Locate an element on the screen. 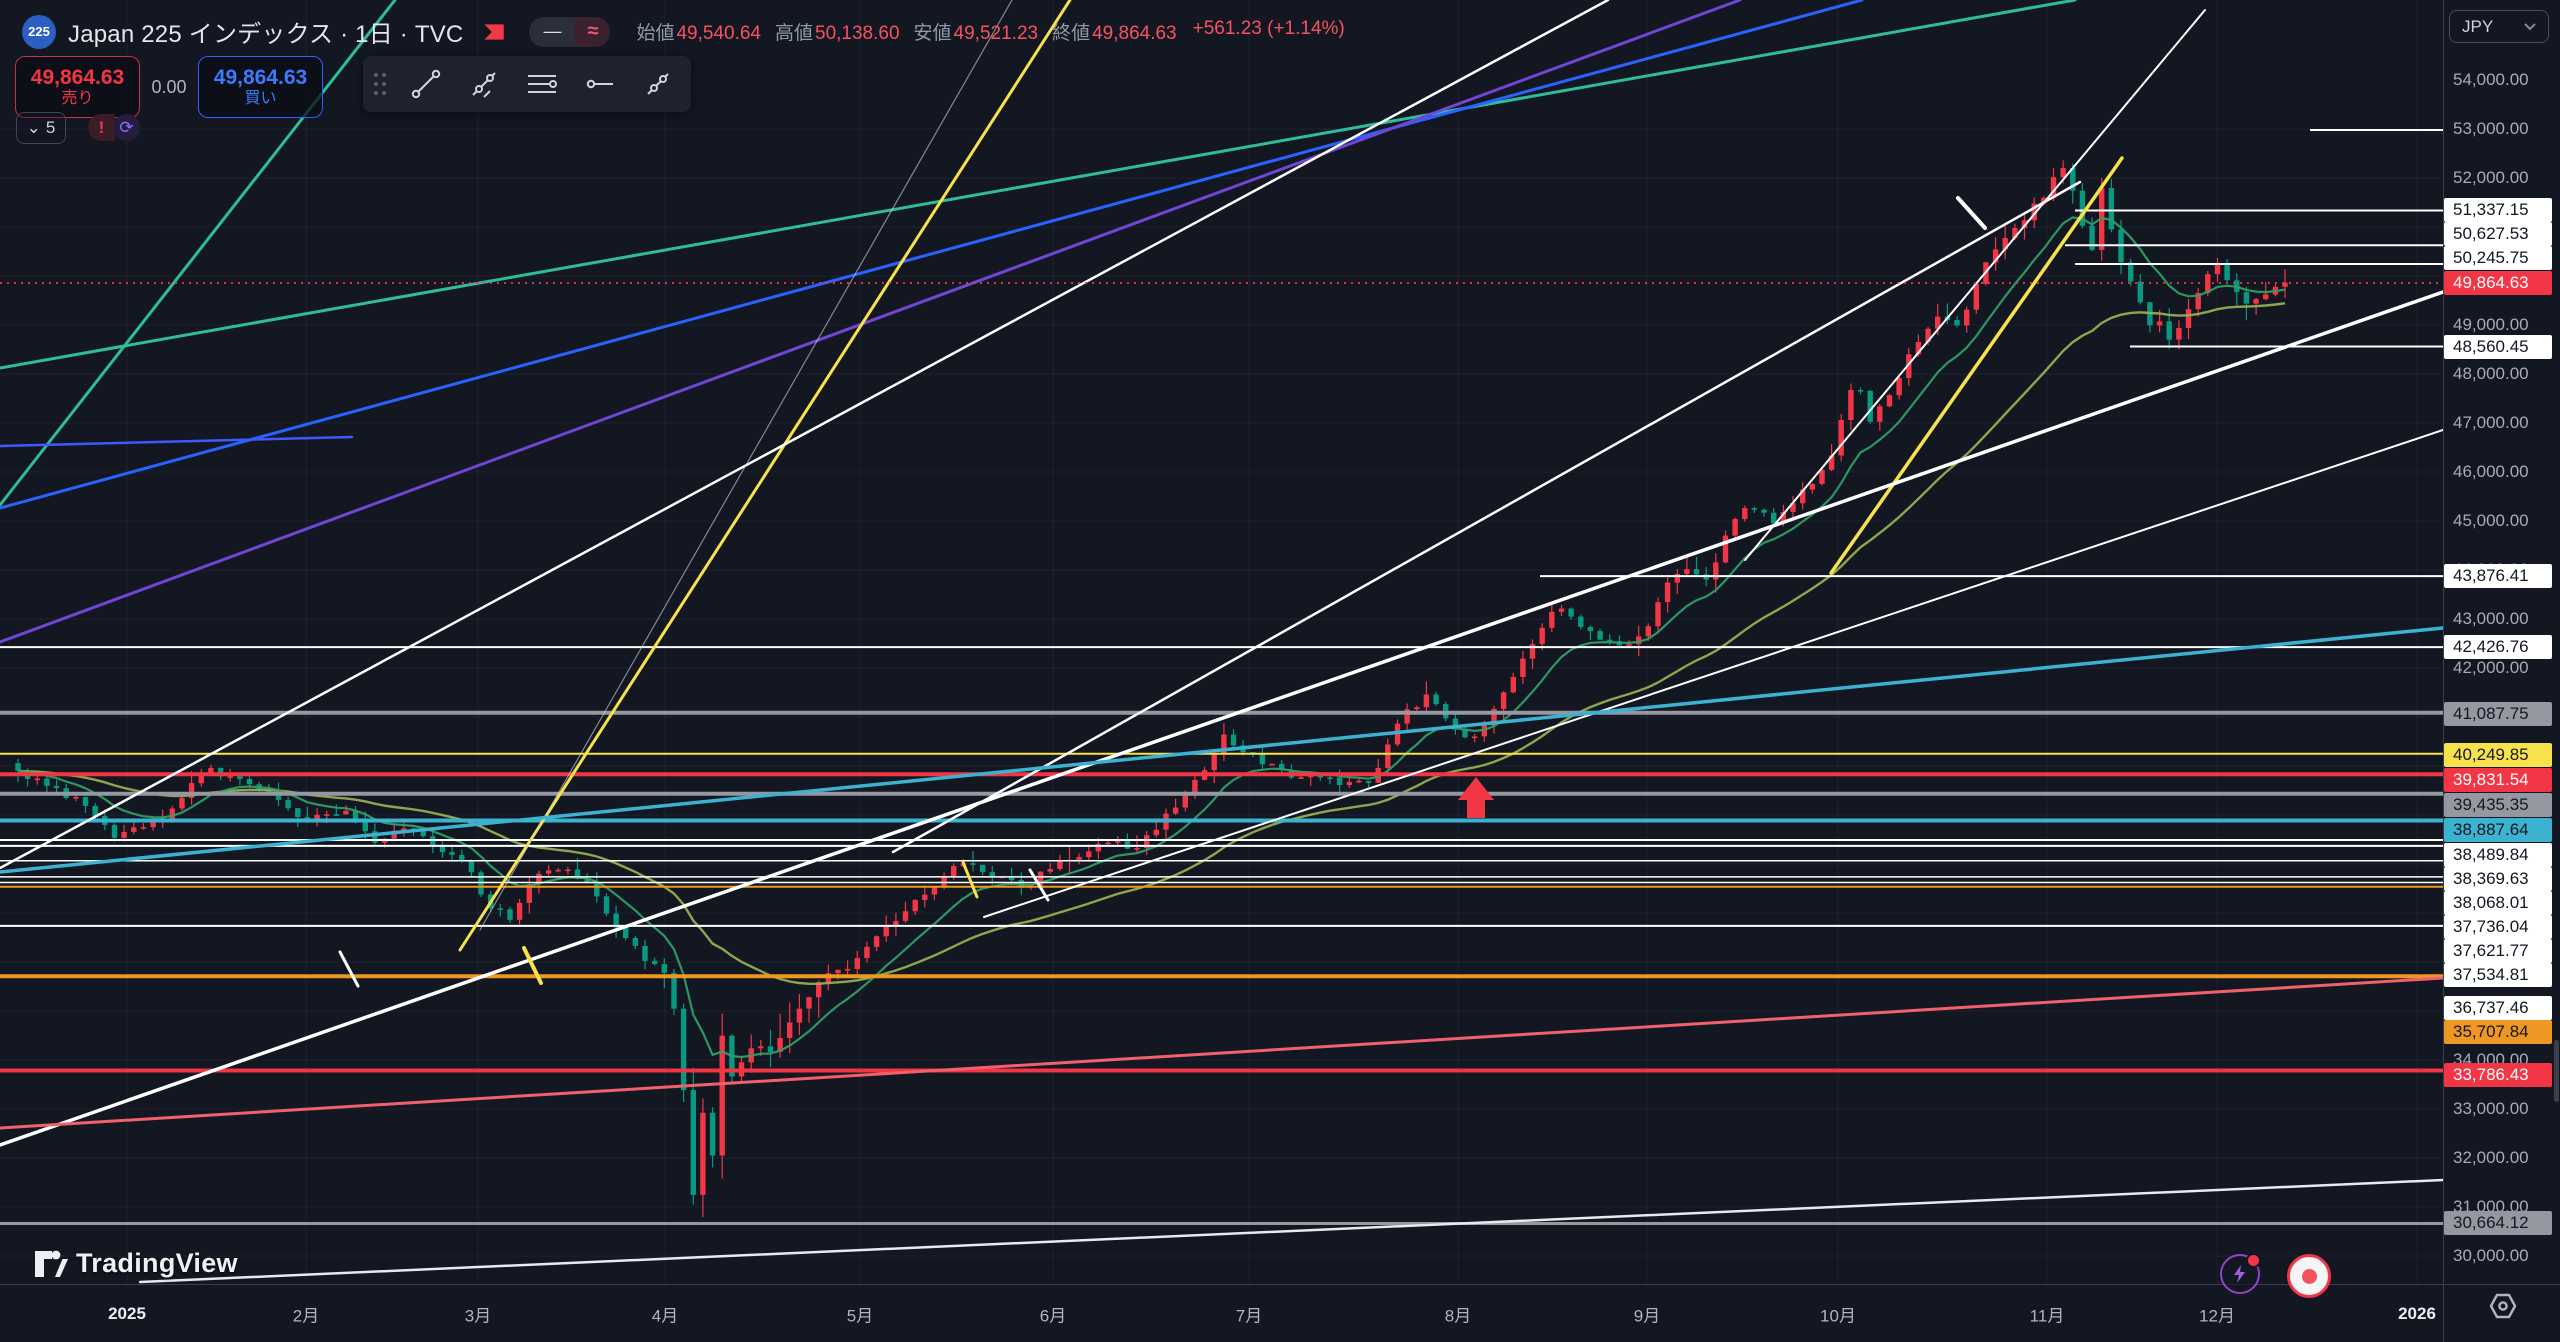  buy-signal-arrow is located at coordinates (1476, 797).